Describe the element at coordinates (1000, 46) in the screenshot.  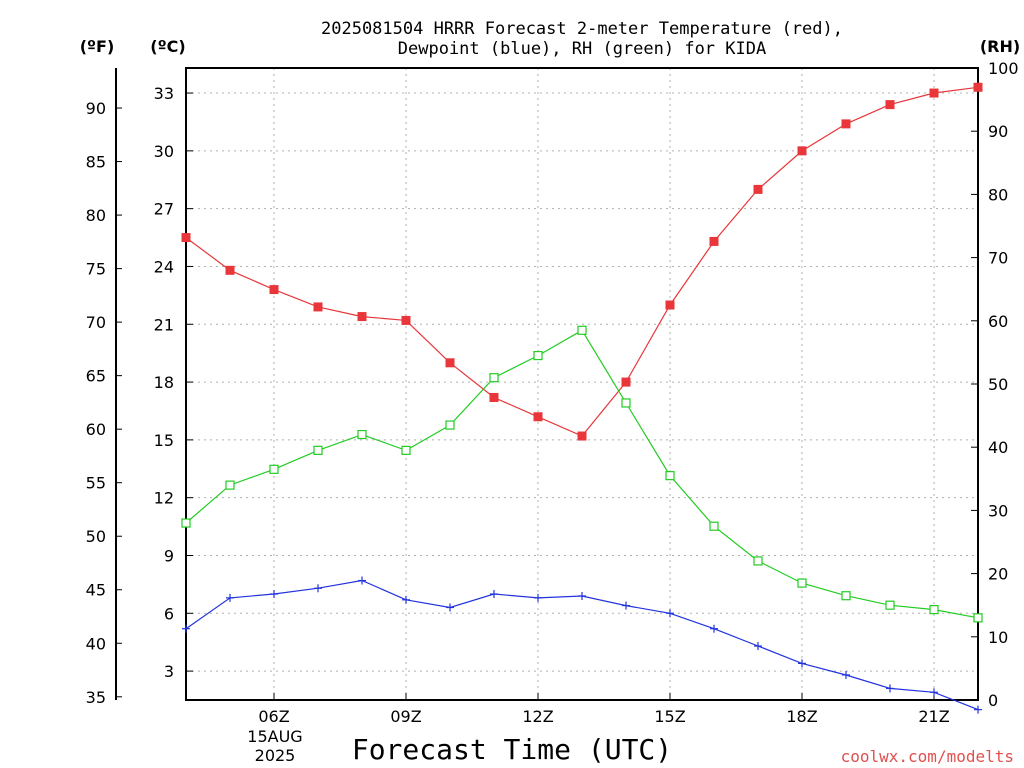
I see `rh-unit-label: (RH)` at that location.